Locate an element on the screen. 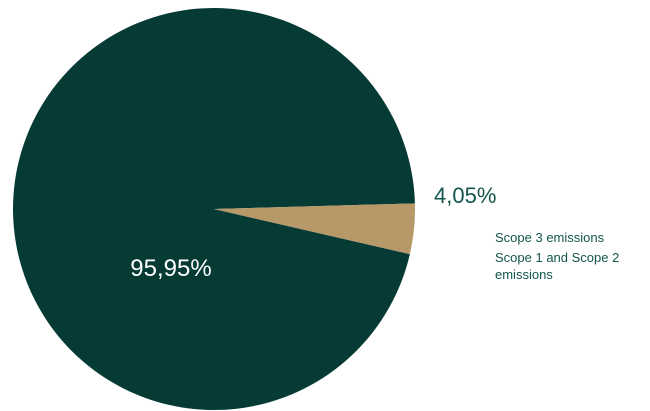 Image resolution: width=650 pixels, height=411 pixels. slice-label-scope-3: 95,95% is located at coordinates (170, 268).